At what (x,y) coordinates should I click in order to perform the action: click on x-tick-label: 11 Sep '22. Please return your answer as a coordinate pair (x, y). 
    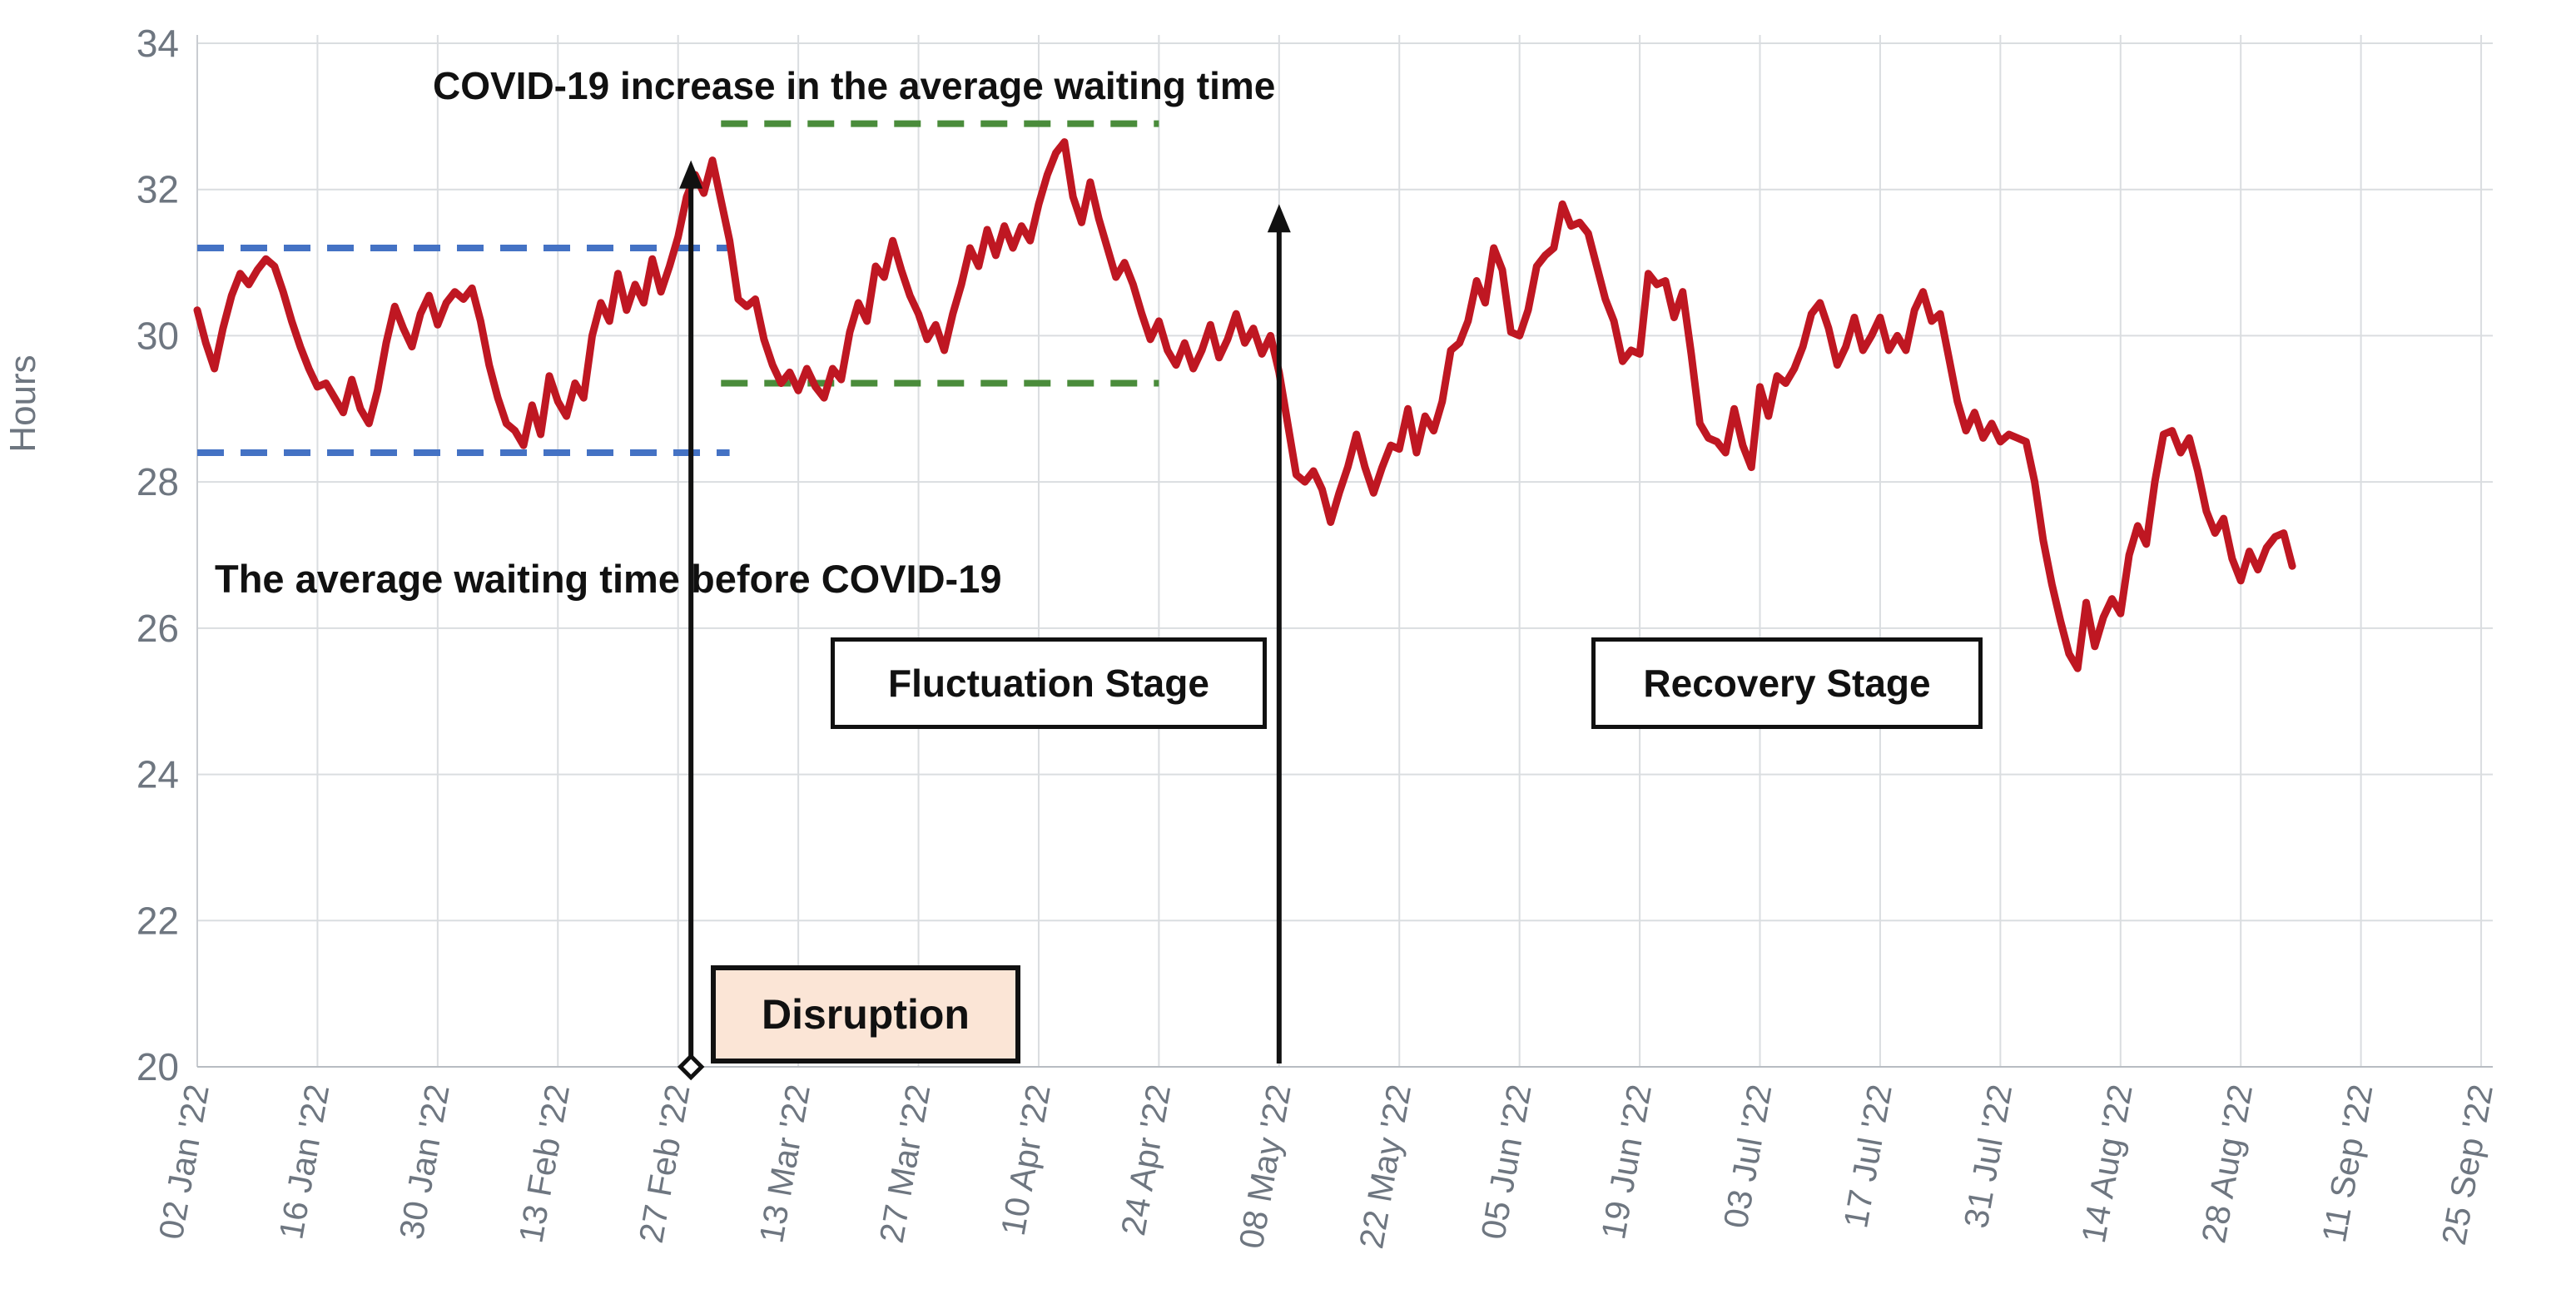
    Looking at the image, I should click on (2347, 1164).